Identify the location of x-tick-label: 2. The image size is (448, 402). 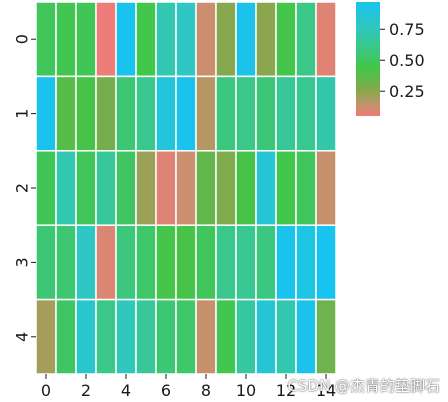
(86, 390).